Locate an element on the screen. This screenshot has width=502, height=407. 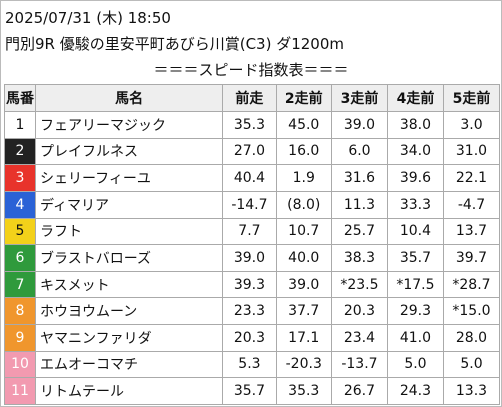
table-row: 7 キスメット 39.3 39.0 *23.5 *17.5 *28.7 is located at coordinates (252, 284).